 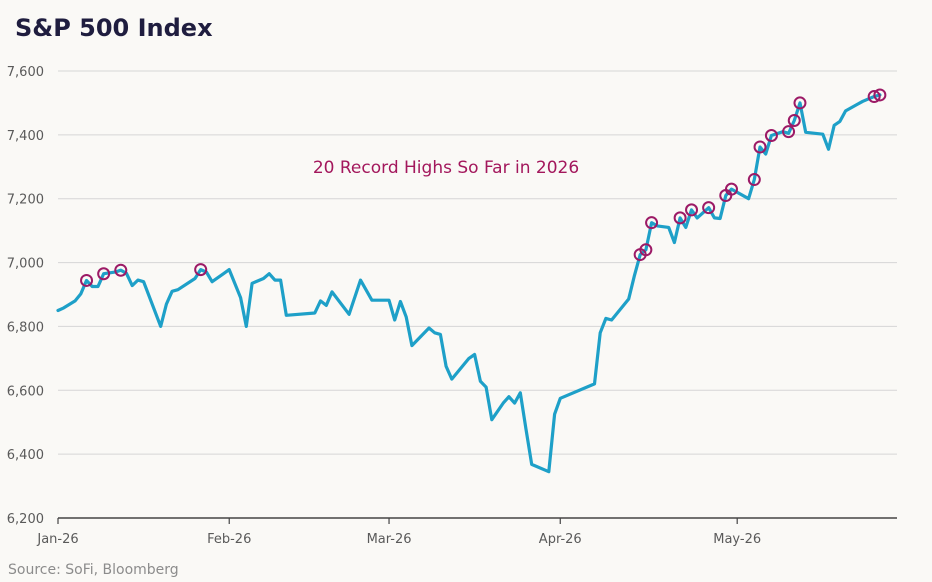 What do you see at coordinates (25, 455) in the screenshot?
I see `y-tick-label: 6,400` at bounding box center [25, 455].